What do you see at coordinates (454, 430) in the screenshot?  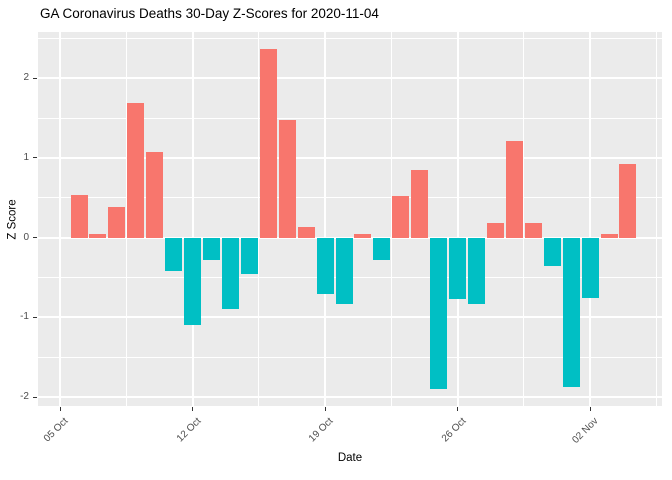 I see `x-tick-label: 26 Oct` at bounding box center [454, 430].